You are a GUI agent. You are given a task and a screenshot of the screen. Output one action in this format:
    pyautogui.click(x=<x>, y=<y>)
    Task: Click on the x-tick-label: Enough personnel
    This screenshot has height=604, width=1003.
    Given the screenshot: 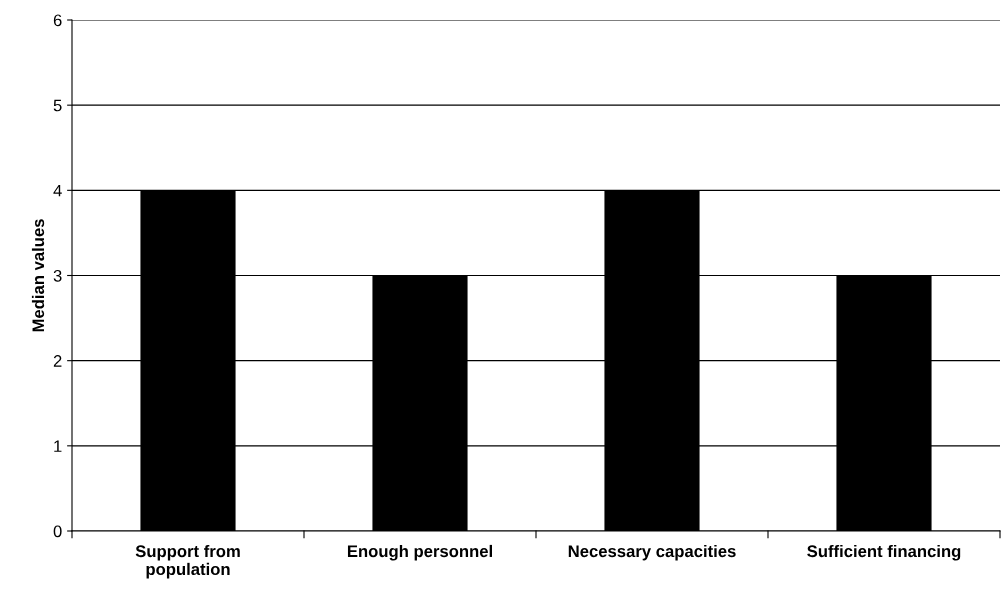 What is the action you would take?
    pyautogui.click(x=419, y=552)
    